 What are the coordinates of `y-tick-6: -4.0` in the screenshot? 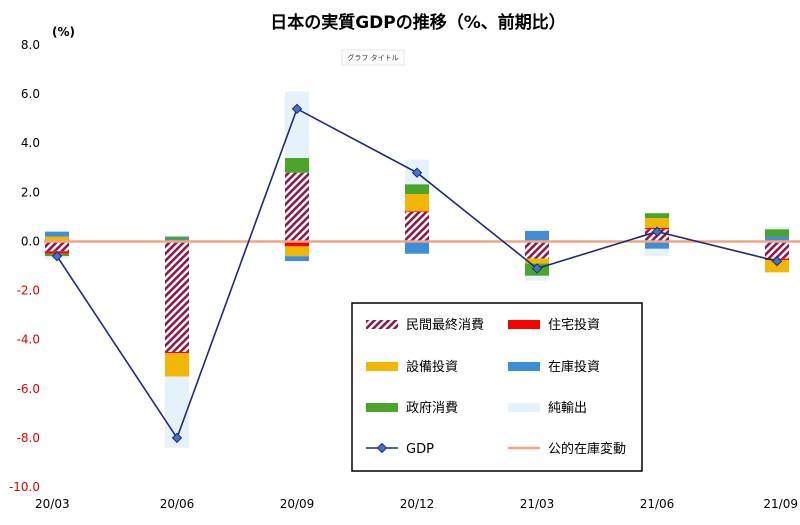 It's located at (28, 340).